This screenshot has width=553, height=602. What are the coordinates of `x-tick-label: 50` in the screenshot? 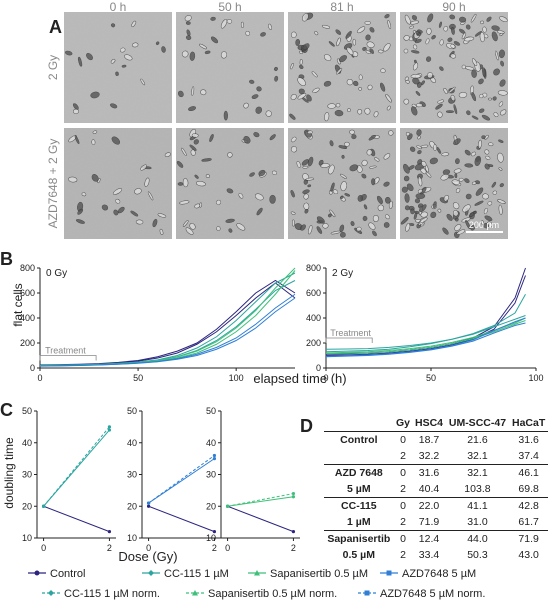 It's located at (138, 378).